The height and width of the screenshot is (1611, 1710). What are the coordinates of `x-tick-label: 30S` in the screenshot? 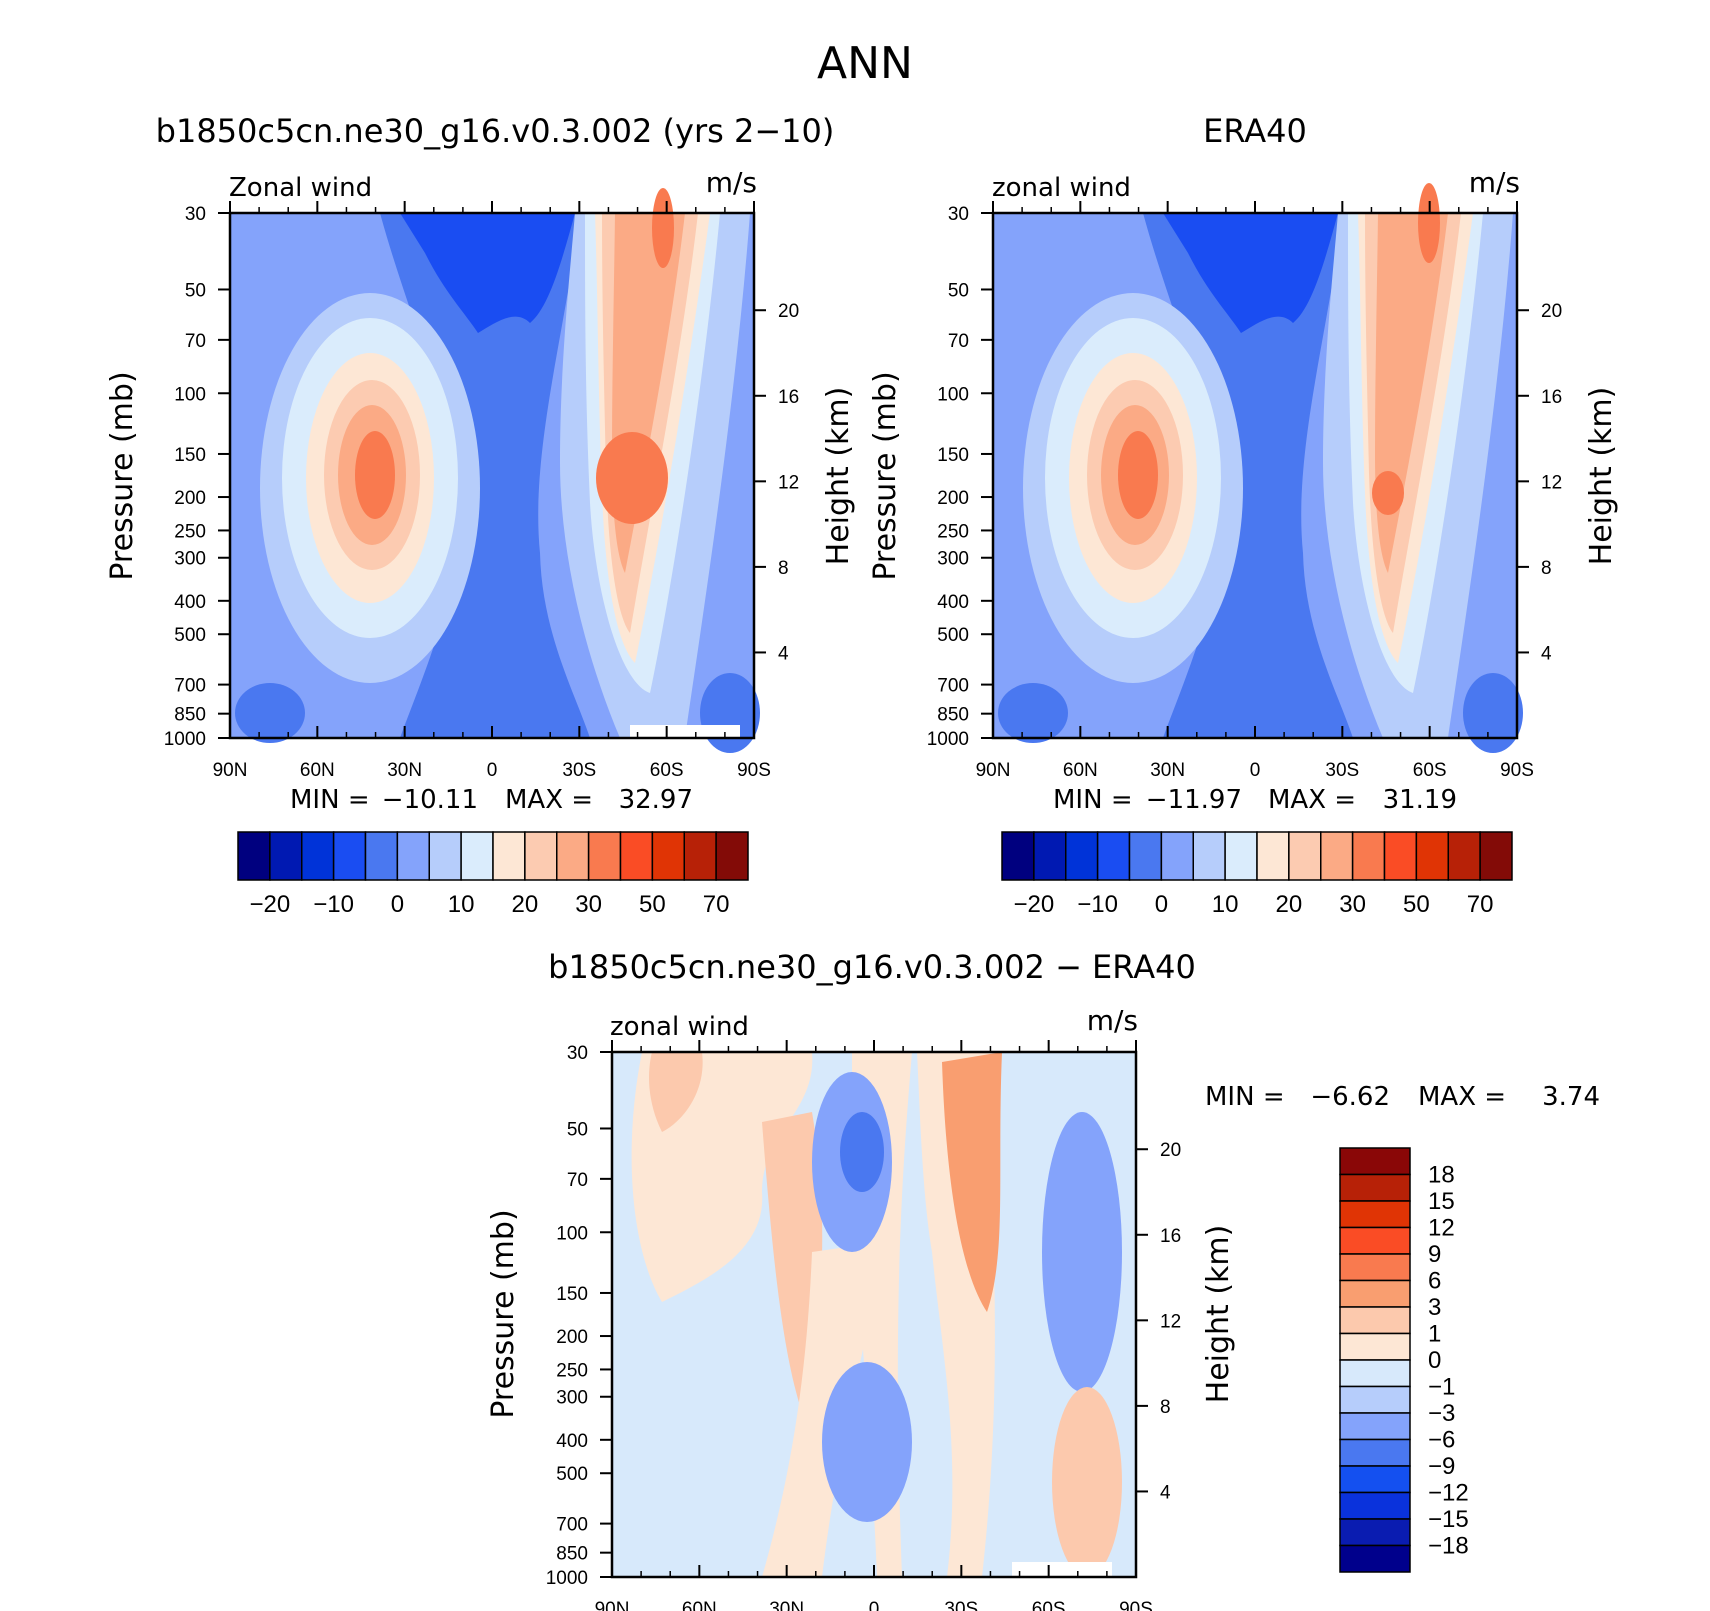 It's located at (961, 1605).